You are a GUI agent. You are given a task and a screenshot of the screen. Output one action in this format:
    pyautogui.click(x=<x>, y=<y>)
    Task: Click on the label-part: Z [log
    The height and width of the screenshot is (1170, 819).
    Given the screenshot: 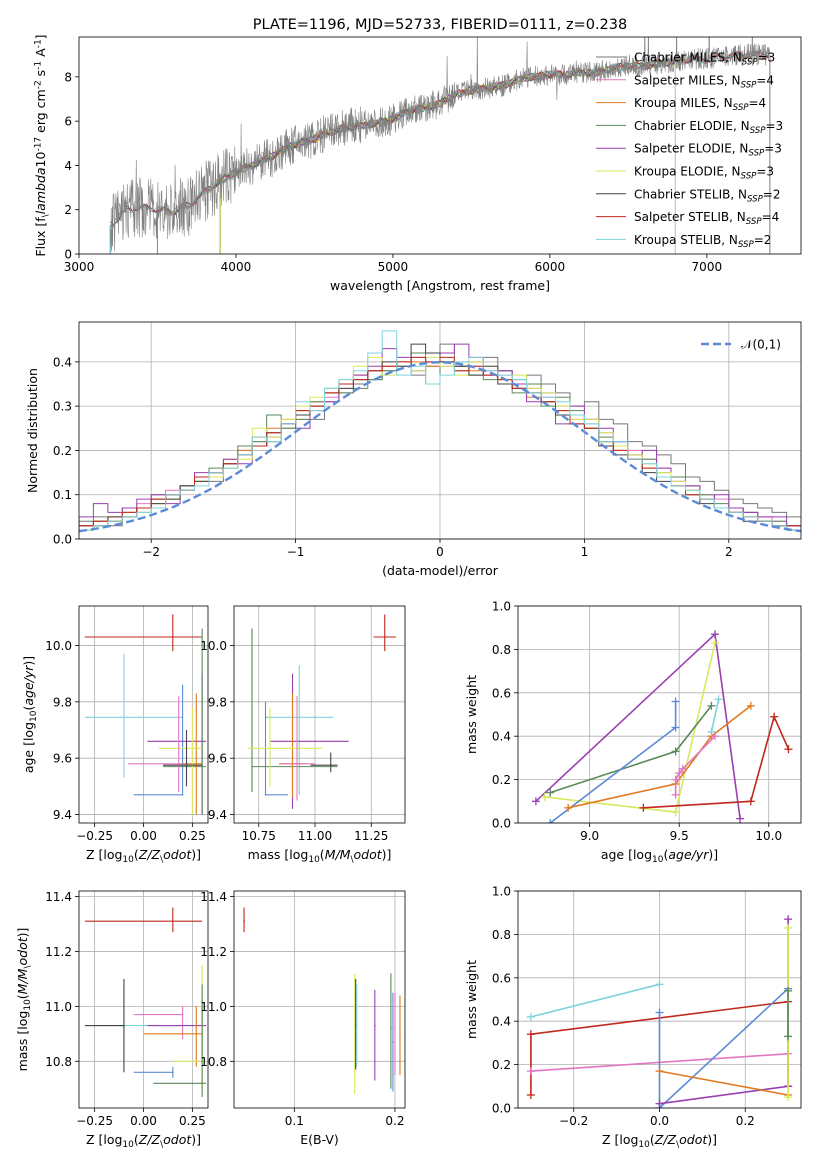 What is the action you would take?
    pyautogui.click(x=104, y=1139)
    